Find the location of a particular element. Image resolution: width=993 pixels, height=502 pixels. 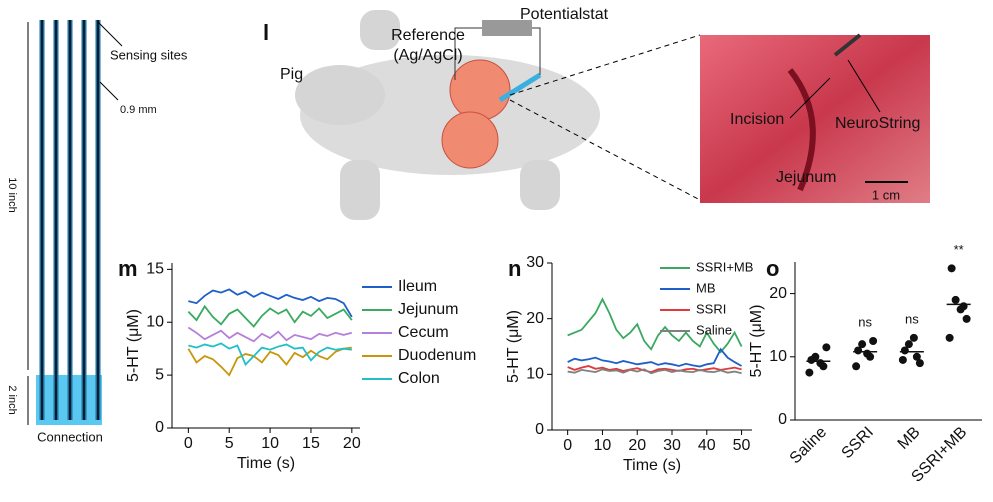

legend-label: Colon is located at coordinates (419, 378).